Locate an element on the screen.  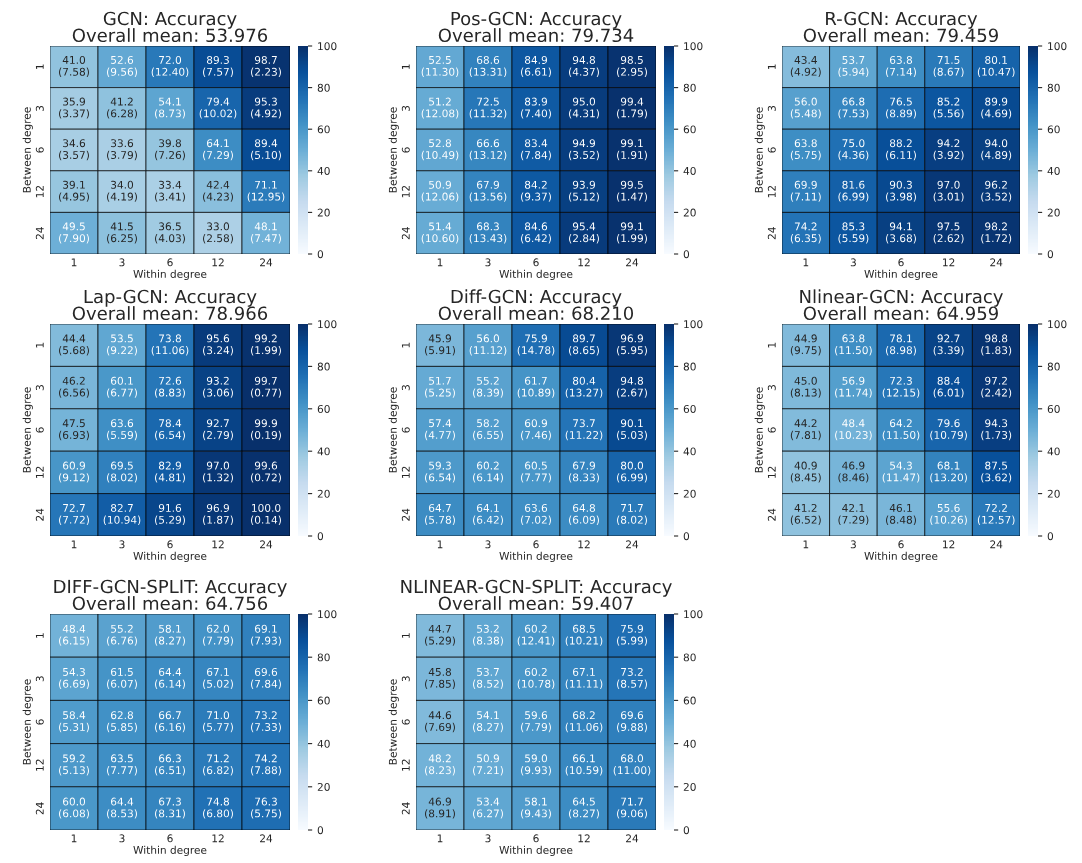
data-label: 60.2 (6.14) is located at coordinates (488, 472).